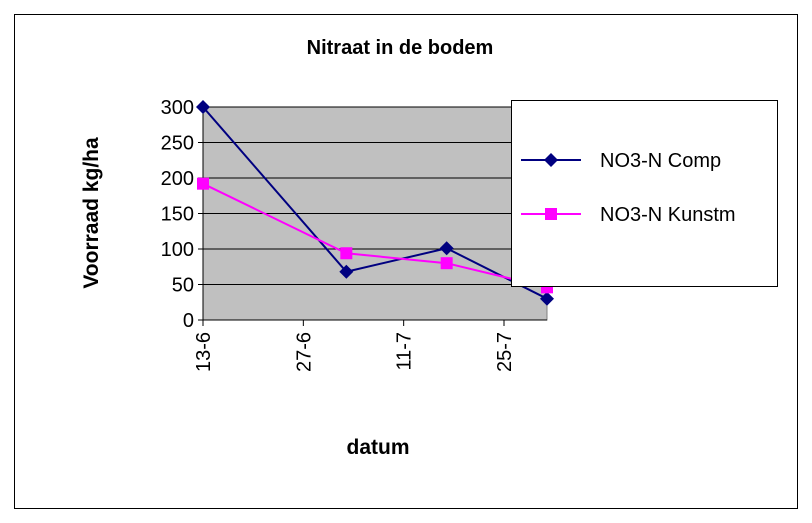 The width and height of the screenshot is (812, 523). What do you see at coordinates (177, 215) in the screenshot?
I see `y-tick-label: 150` at bounding box center [177, 215].